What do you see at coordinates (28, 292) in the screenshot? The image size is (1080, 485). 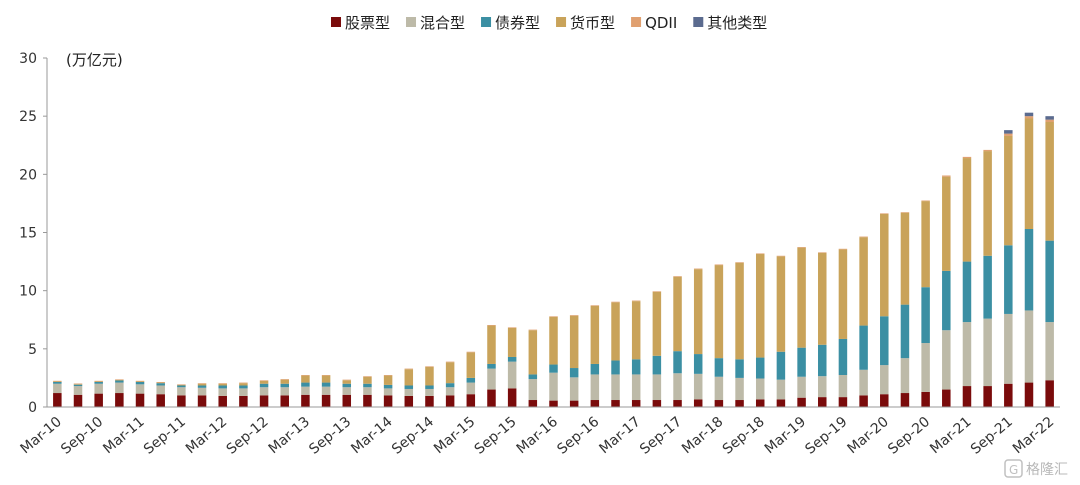 I see `y-tick-label-2: 10` at bounding box center [28, 292].